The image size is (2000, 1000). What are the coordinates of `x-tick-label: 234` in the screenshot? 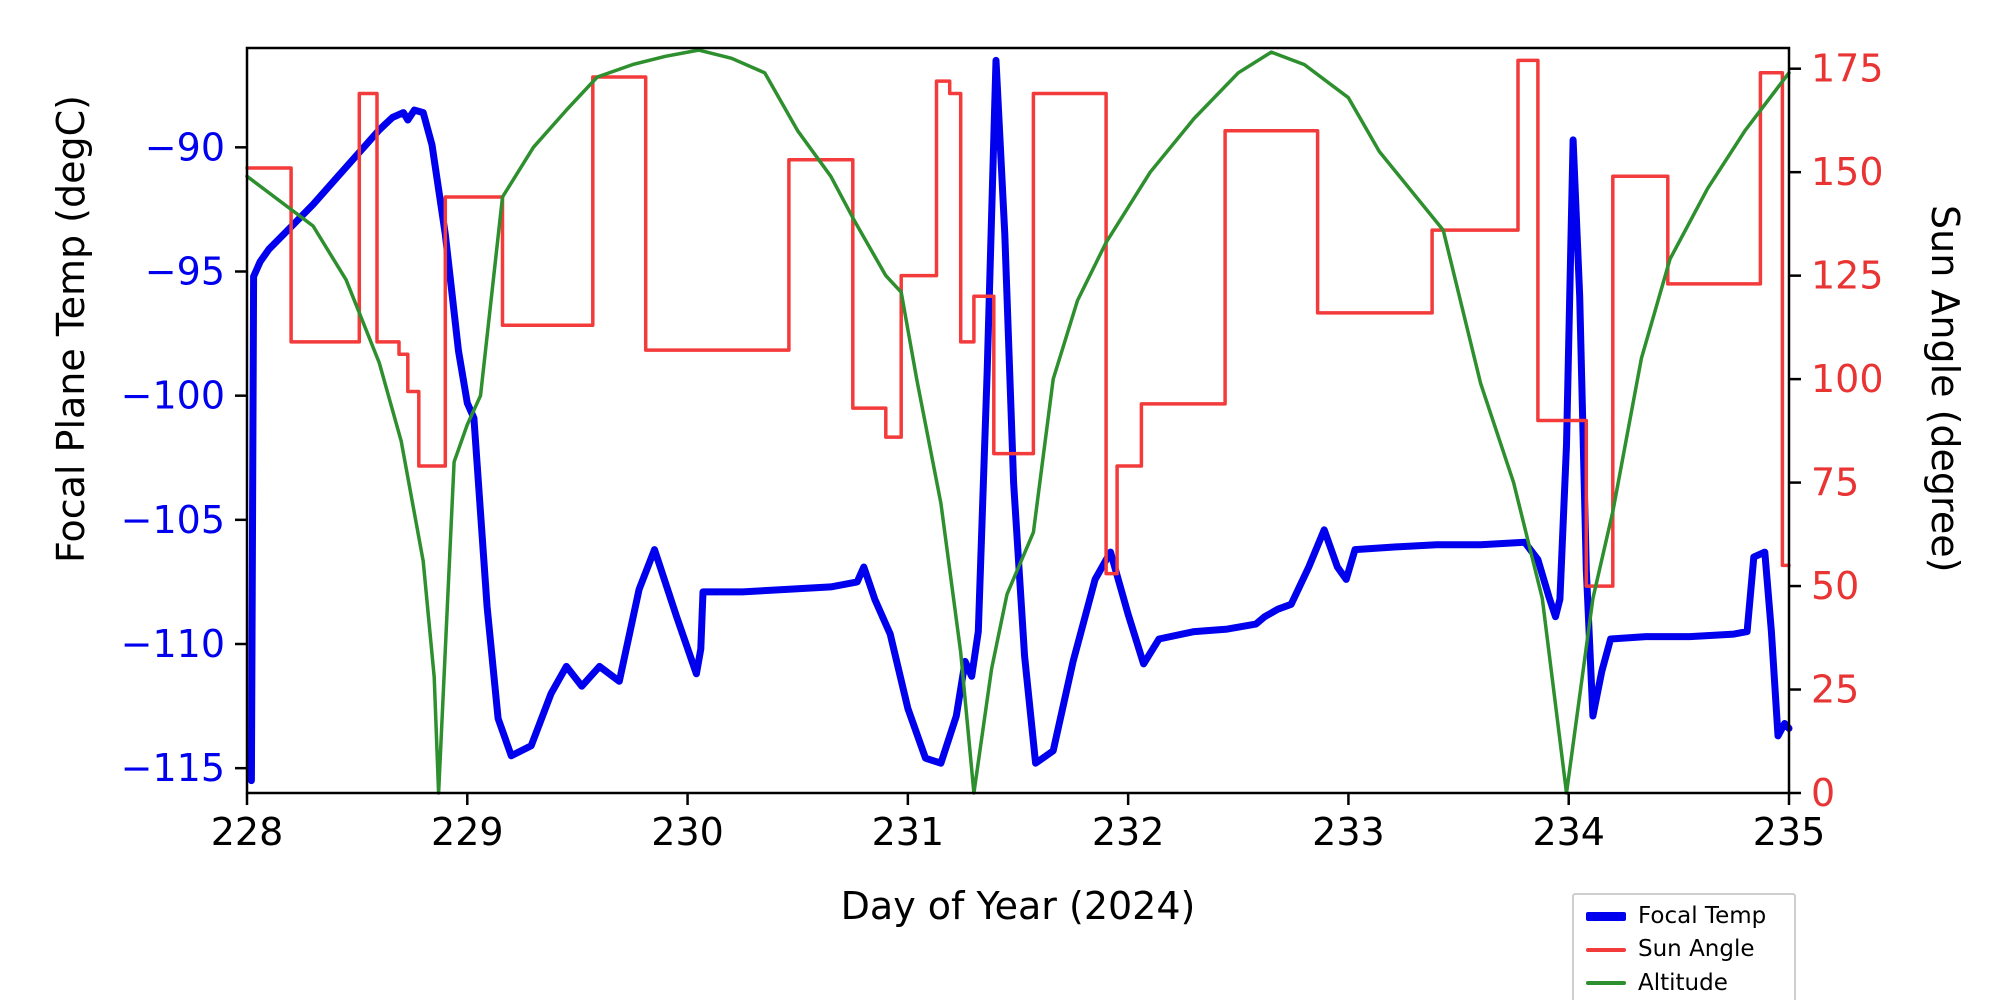 It's located at (1568, 832).